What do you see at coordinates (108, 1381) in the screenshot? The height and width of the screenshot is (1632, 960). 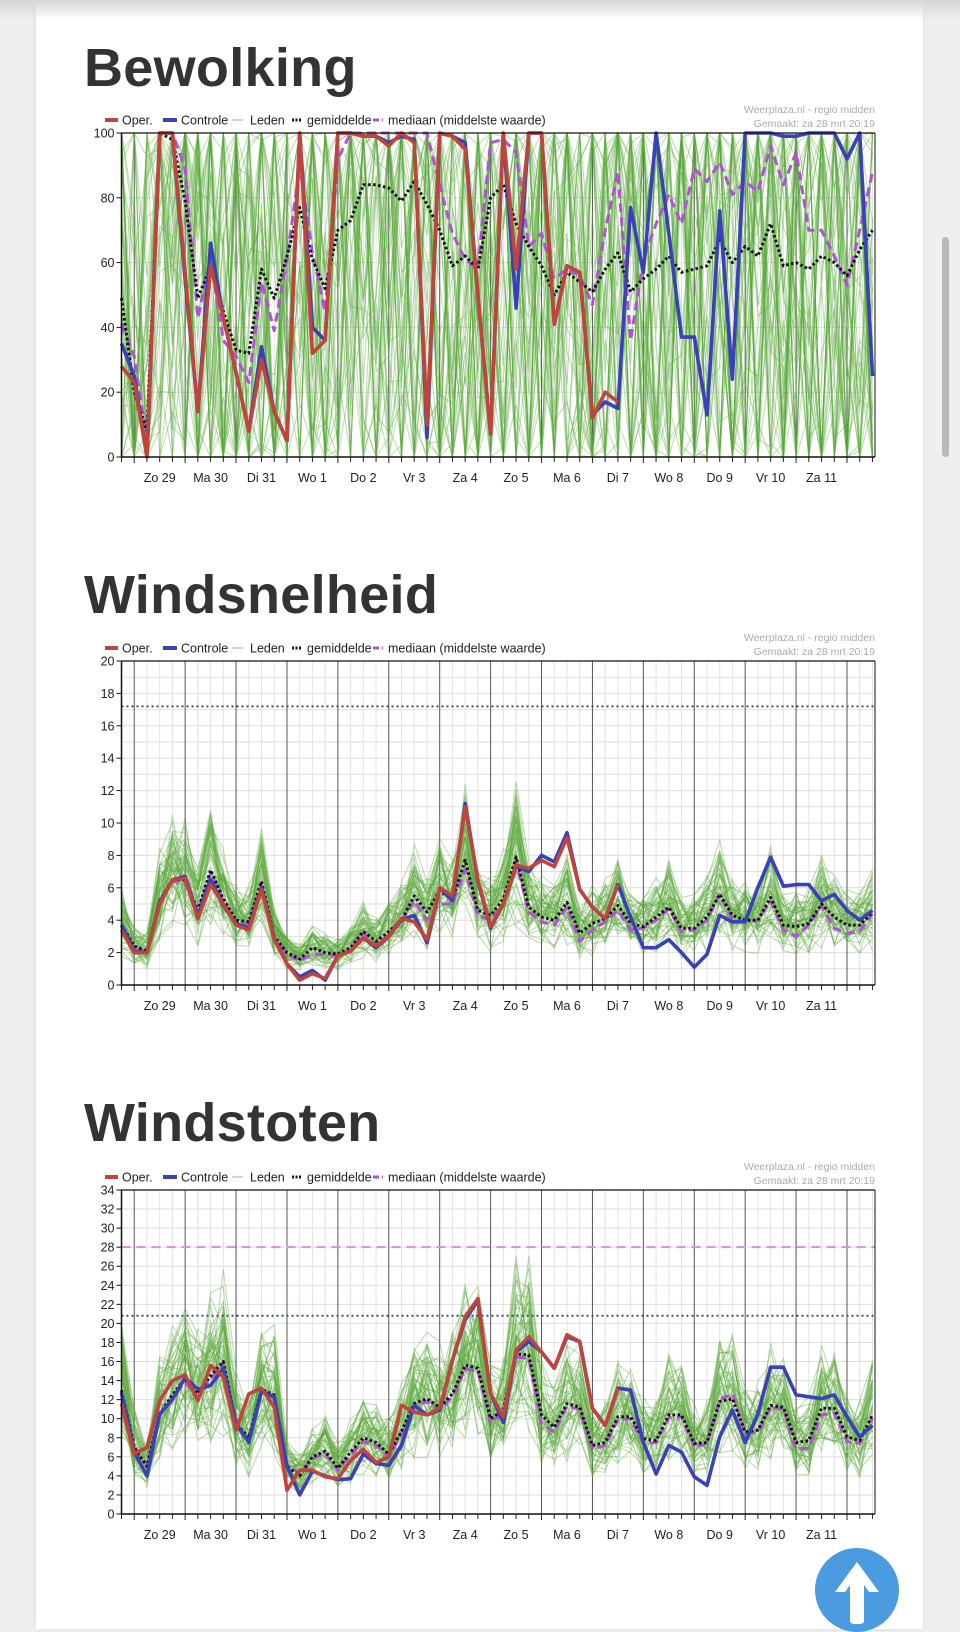 I see `y-tick-label: 14` at bounding box center [108, 1381].